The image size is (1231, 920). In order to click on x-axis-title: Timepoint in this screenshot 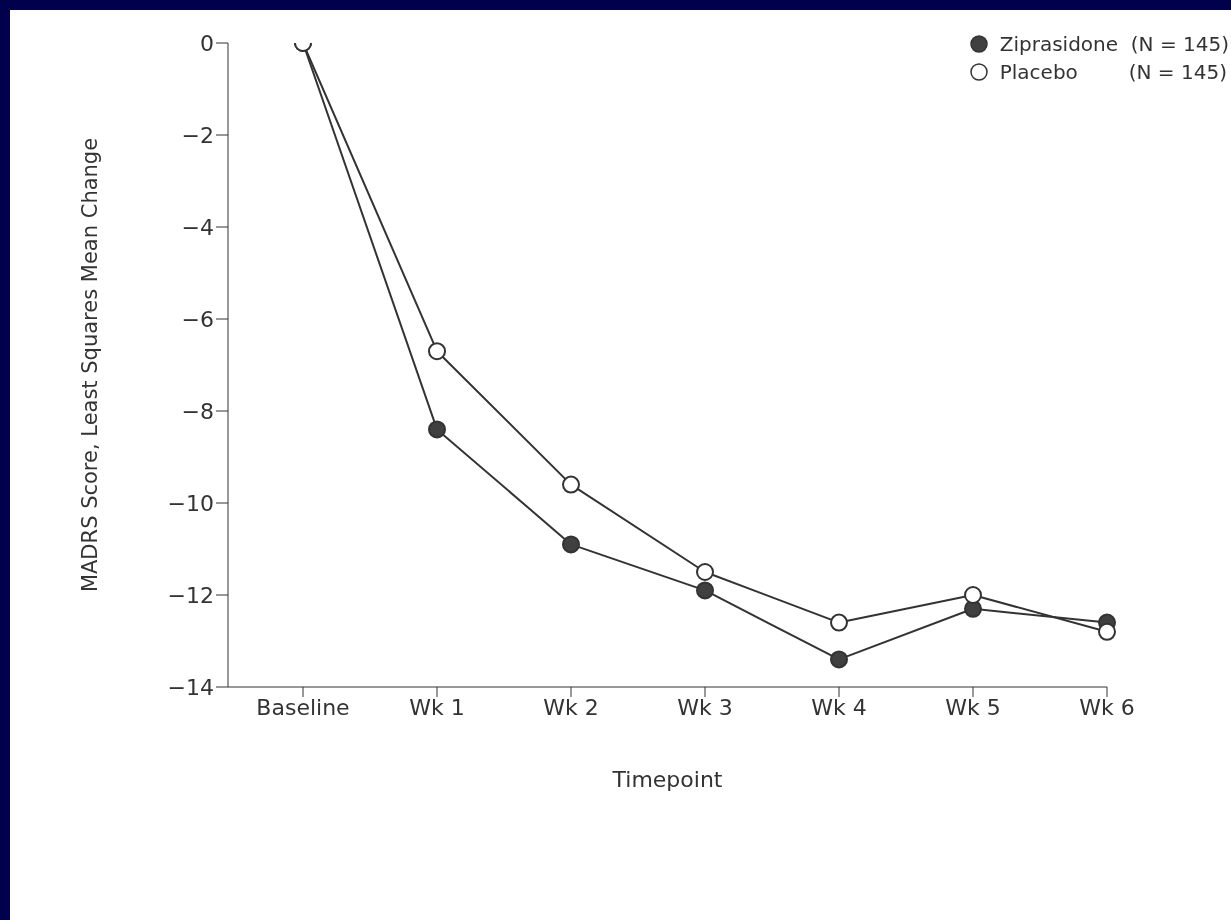, I will do `click(667, 779)`.